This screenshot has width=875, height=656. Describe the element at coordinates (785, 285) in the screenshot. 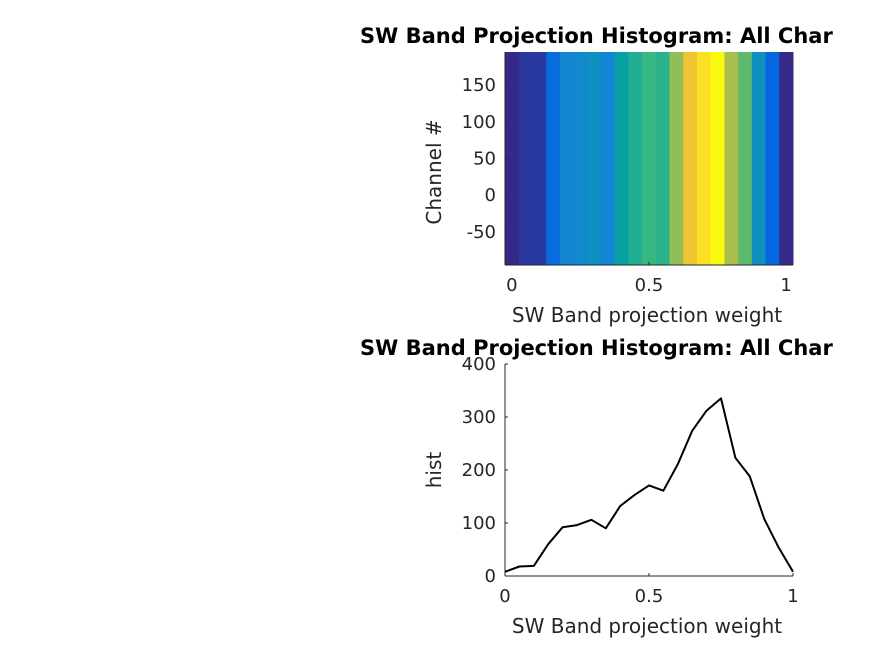

I see `heatmap-x-tick-label: 1` at that location.